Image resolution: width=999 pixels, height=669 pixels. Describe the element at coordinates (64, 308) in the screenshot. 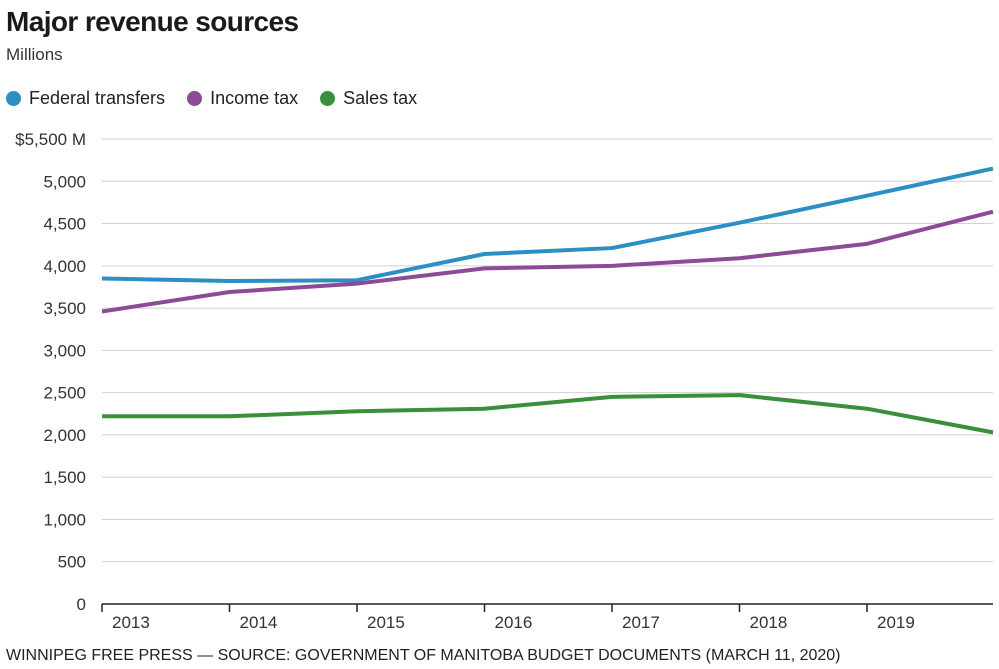

I see `y-tick-label: 3,500` at that location.